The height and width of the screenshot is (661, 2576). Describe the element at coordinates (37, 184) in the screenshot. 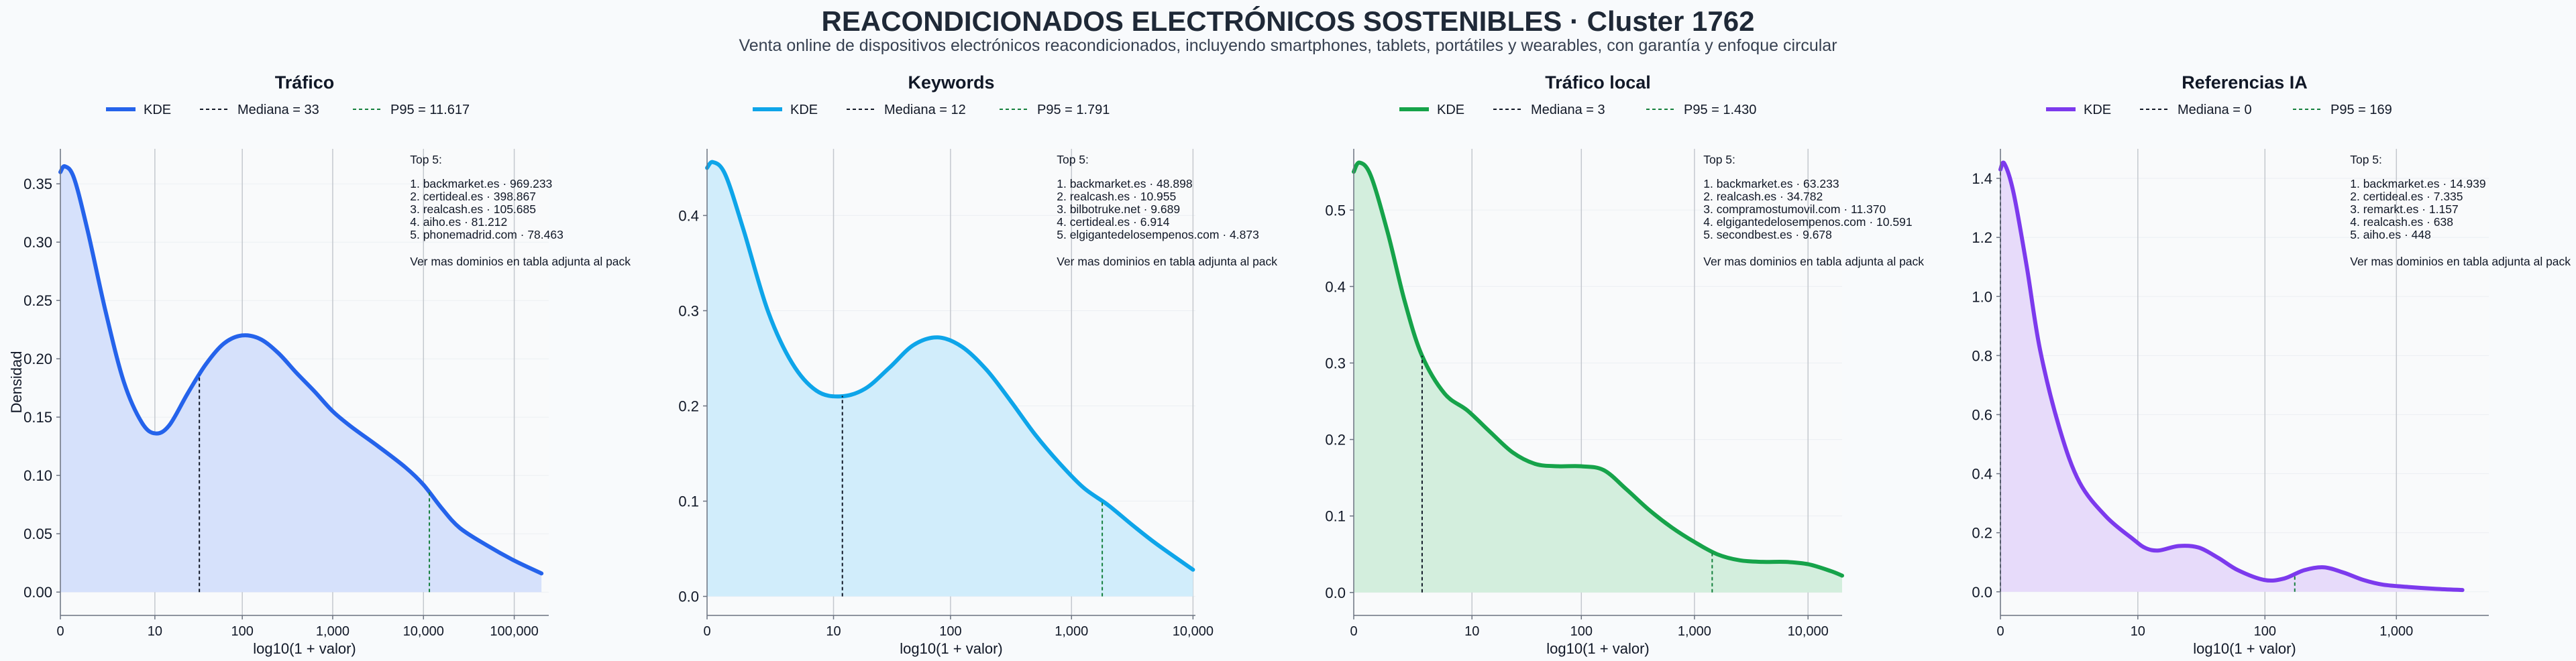

I see `y-tick-label: 0.35` at that location.